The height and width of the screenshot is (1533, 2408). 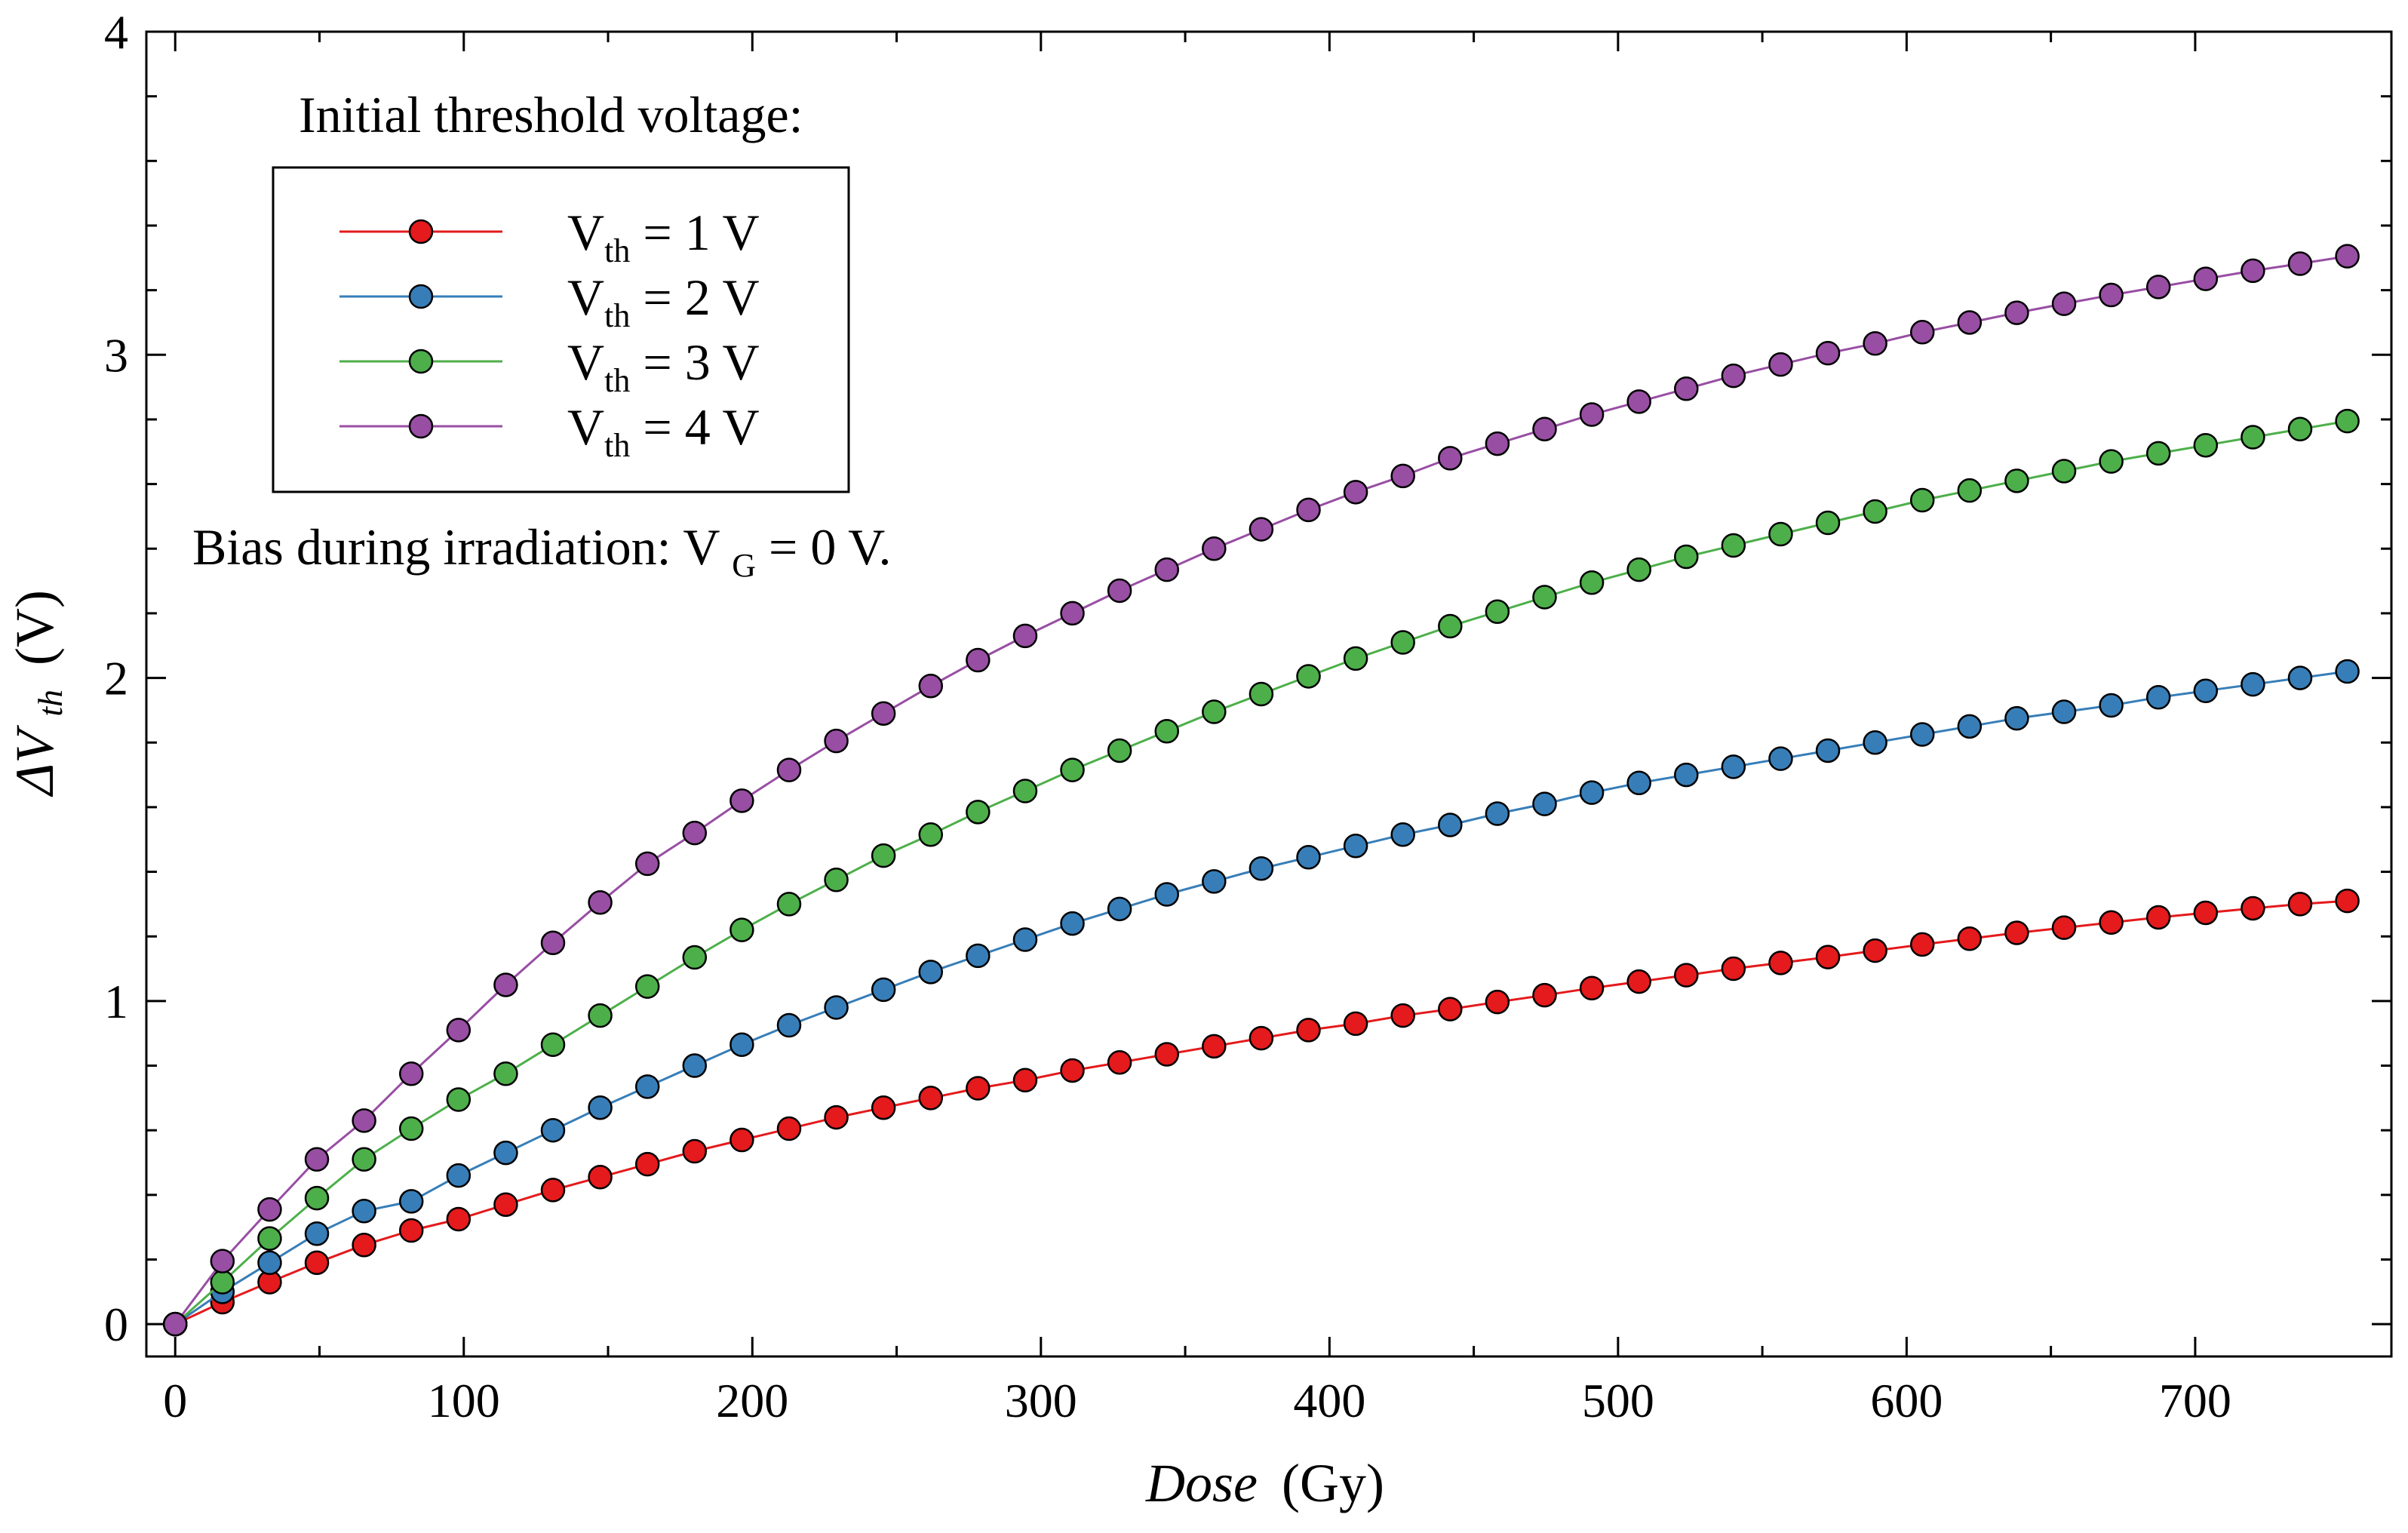 I want to click on y-tick-label: 2, so click(x=116, y=678).